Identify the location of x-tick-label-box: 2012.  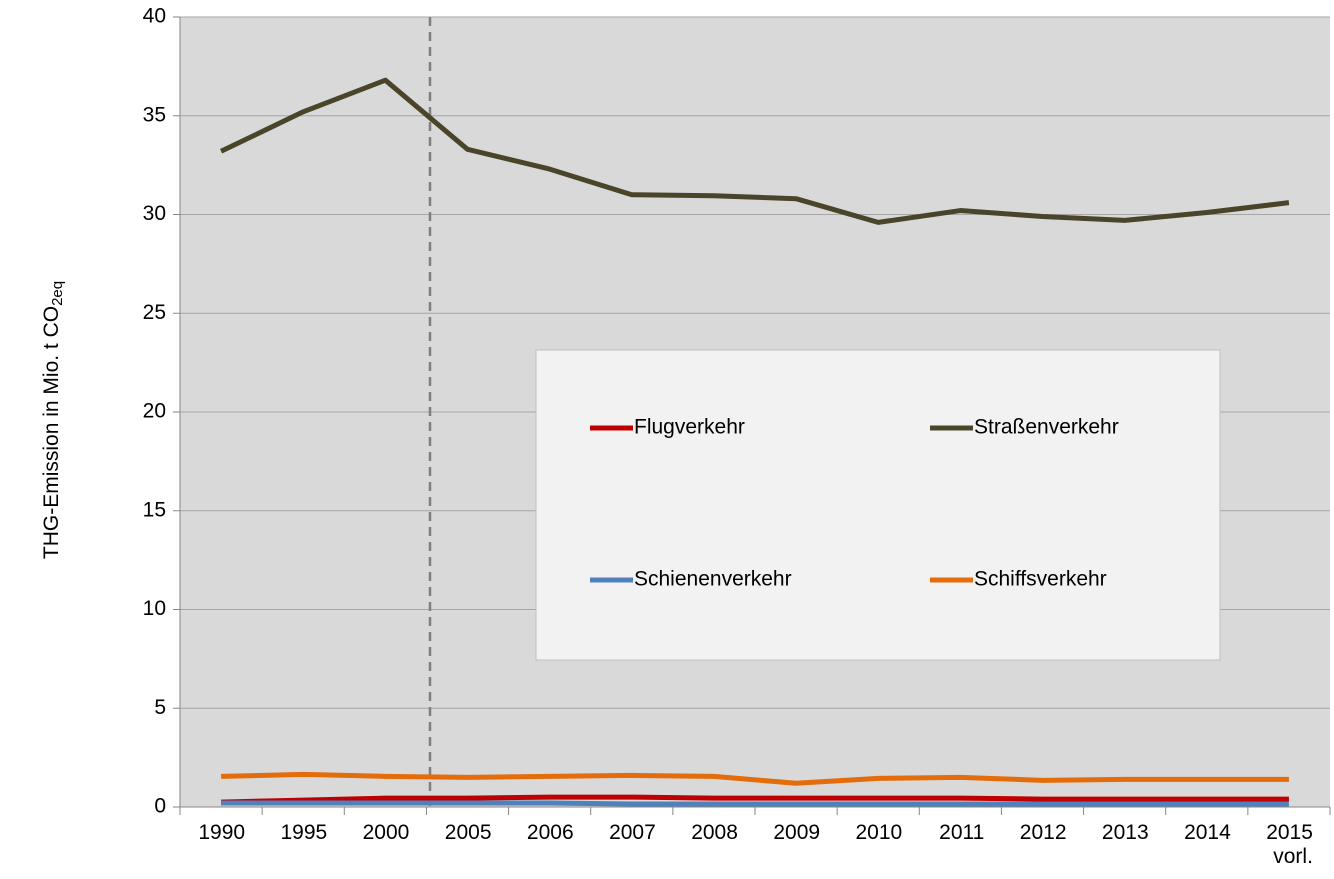
(1043, 832).